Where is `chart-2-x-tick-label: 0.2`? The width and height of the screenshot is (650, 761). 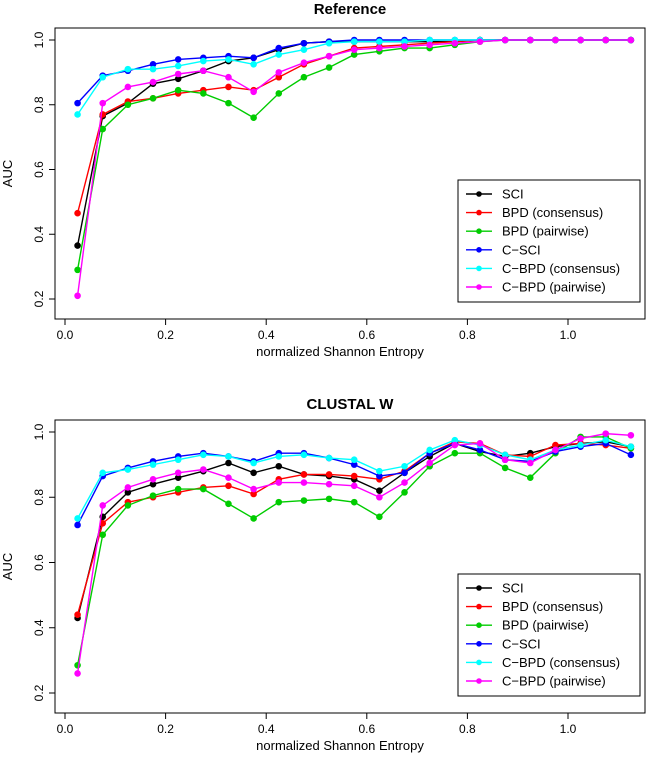
chart-2-x-tick-label: 0.2 is located at coordinates (165, 729).